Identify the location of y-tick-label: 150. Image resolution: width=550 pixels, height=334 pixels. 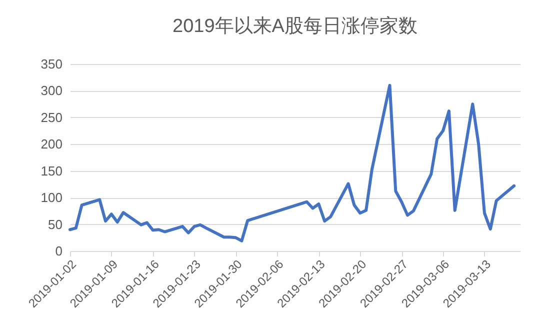
(51, 170).